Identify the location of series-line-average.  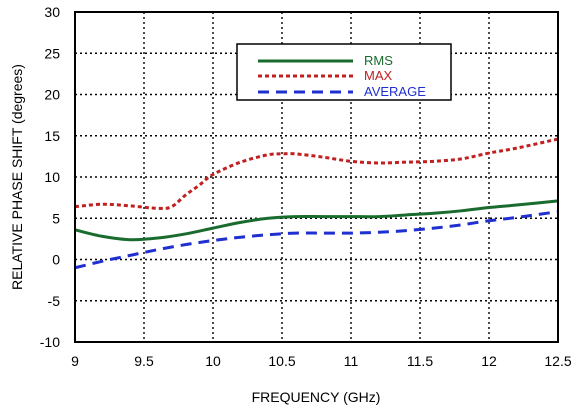
(316, 240).